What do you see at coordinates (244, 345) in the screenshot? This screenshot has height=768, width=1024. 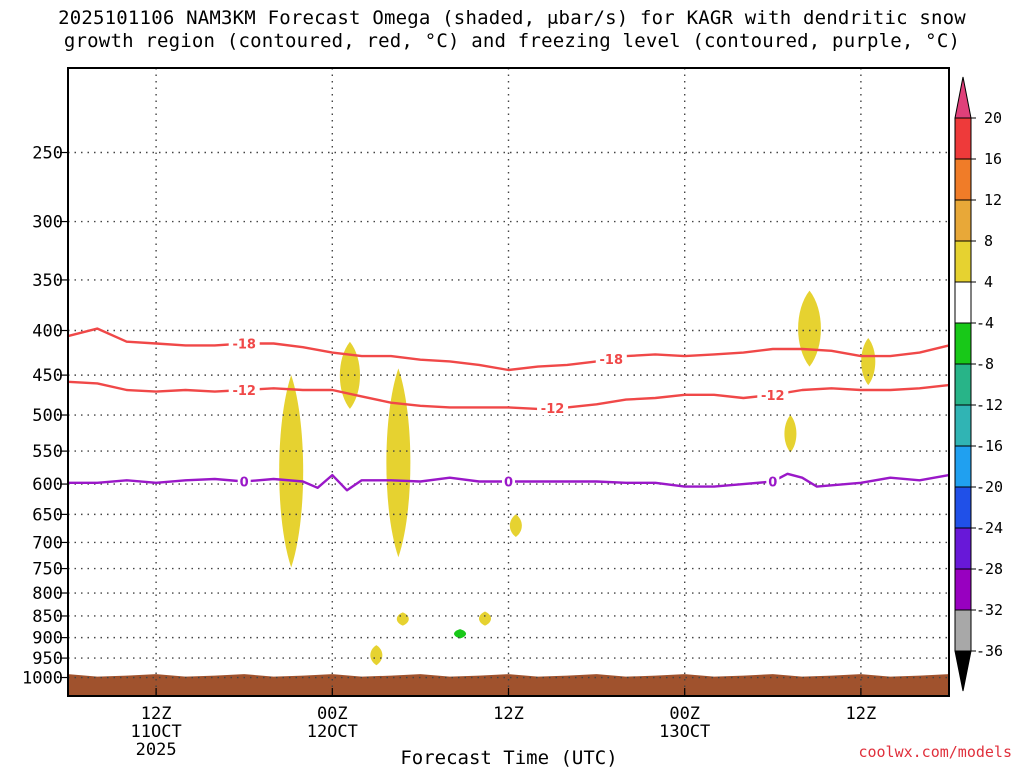 I see `contour-label-1-1: -18` at bounding box center [244, 345].